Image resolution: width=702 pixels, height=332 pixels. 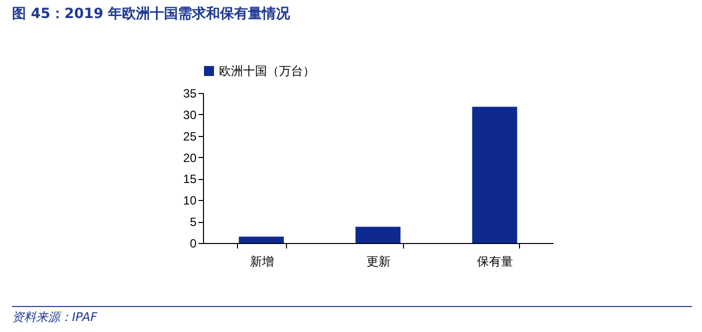 What do you see at coordinates (193, 243) in the screenshot?
I see `y-tick-label: 0` at bounding box center [193, 243].